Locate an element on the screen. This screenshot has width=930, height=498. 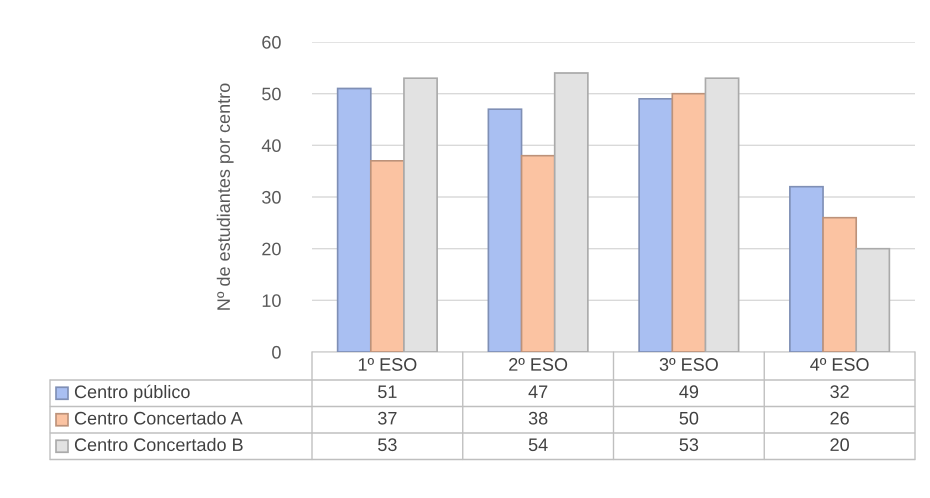
data-label: 32 is located at coordinates (839, 391).